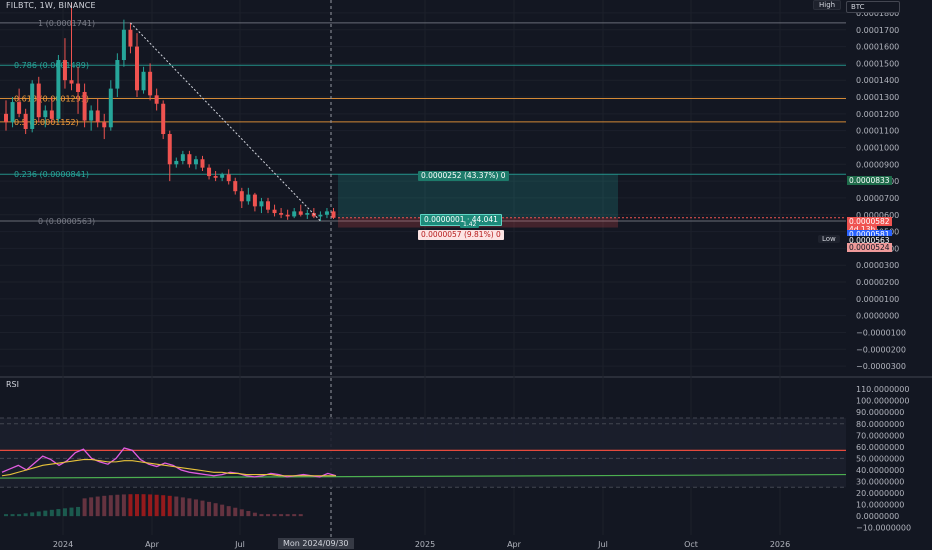 This screenshot has width=932, height=550. What do you see at coordinates (877, 516) in the screenshot?
I see `rsi-tick-label: 0.0000000` at bounding box center [877, 516].